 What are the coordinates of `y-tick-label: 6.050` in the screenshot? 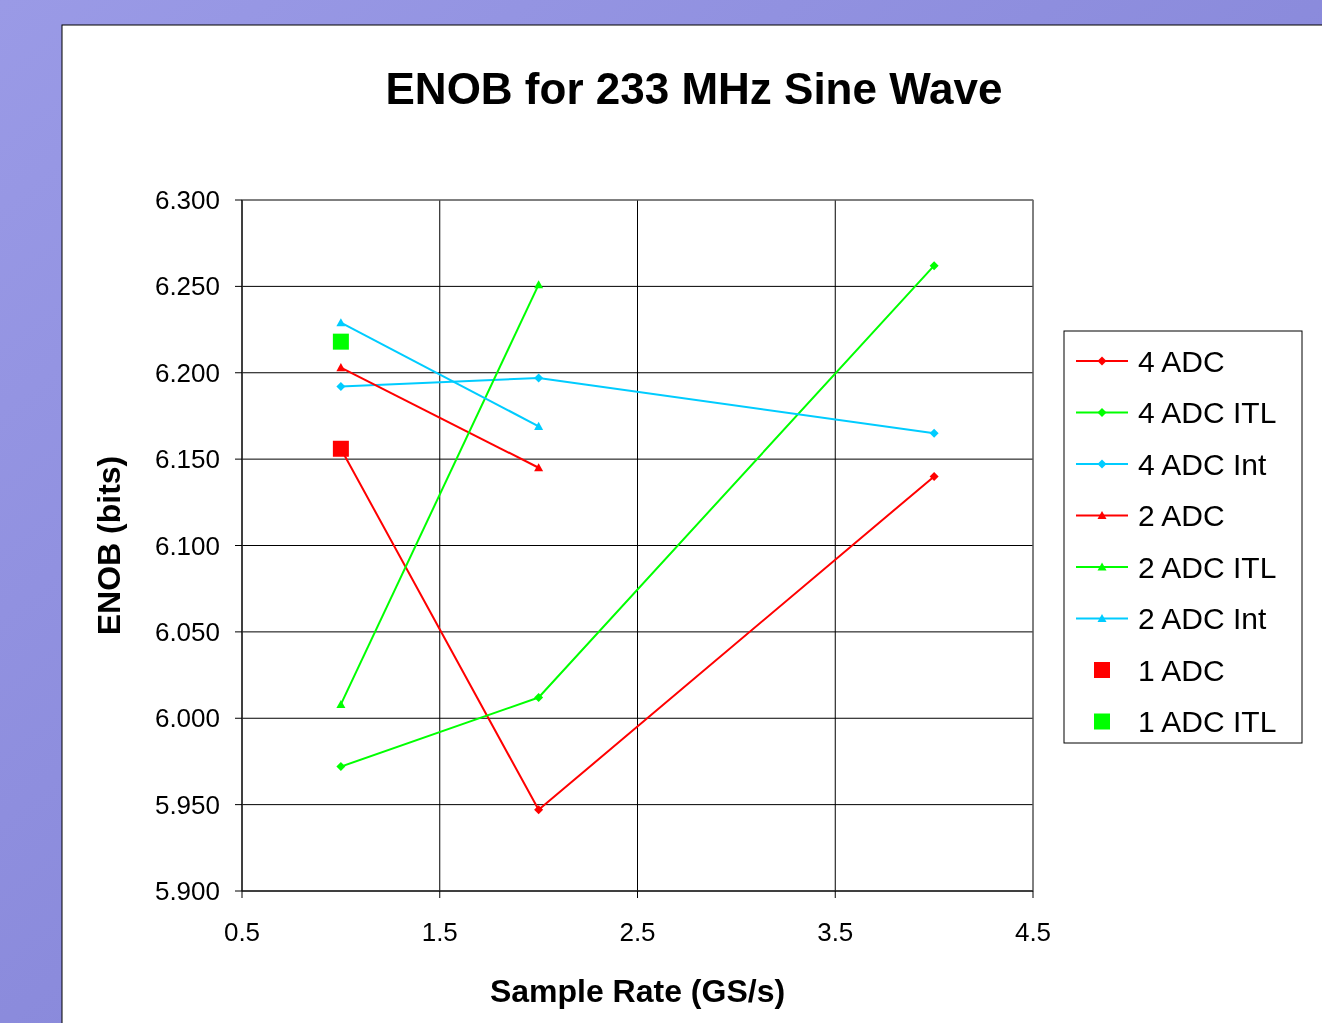 It's located at (187, 631).